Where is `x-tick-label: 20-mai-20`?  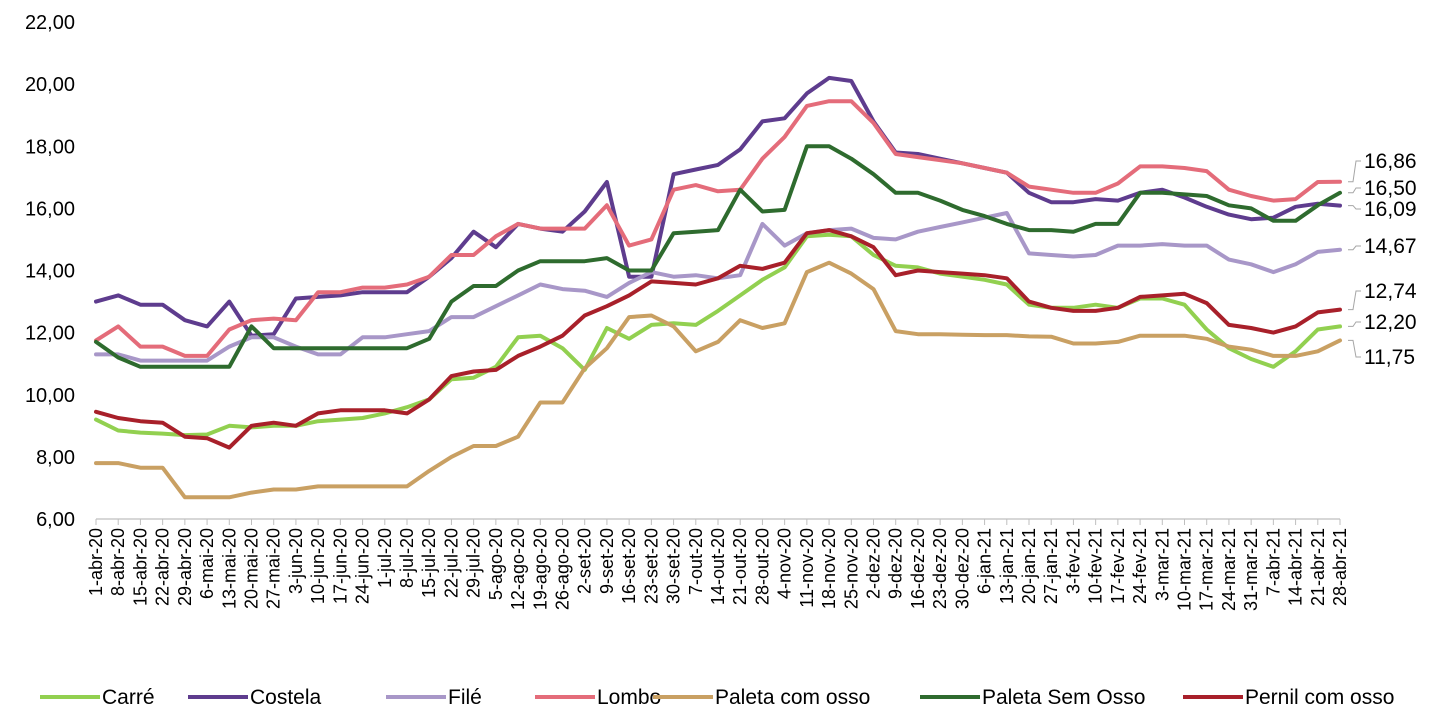 x-tick-label: 20-mai-20 is located at coordinates (252, 568).